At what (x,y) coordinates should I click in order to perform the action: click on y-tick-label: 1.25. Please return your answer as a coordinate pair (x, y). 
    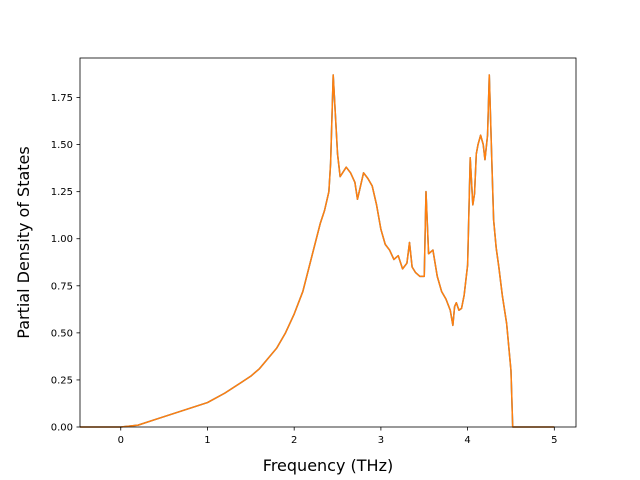
    Looking at the image, I should click on (62, 192).